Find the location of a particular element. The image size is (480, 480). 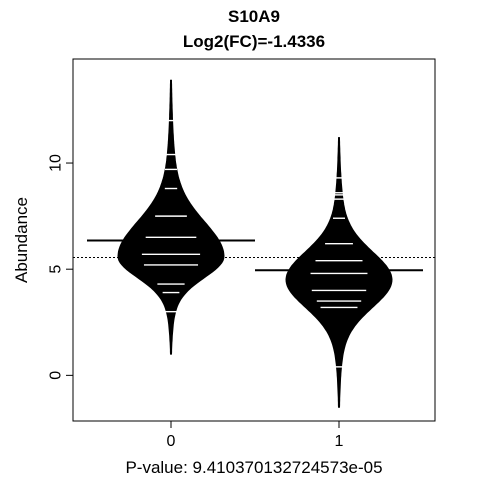

x-tick-label: 0 is located at coordinates (171, 441).